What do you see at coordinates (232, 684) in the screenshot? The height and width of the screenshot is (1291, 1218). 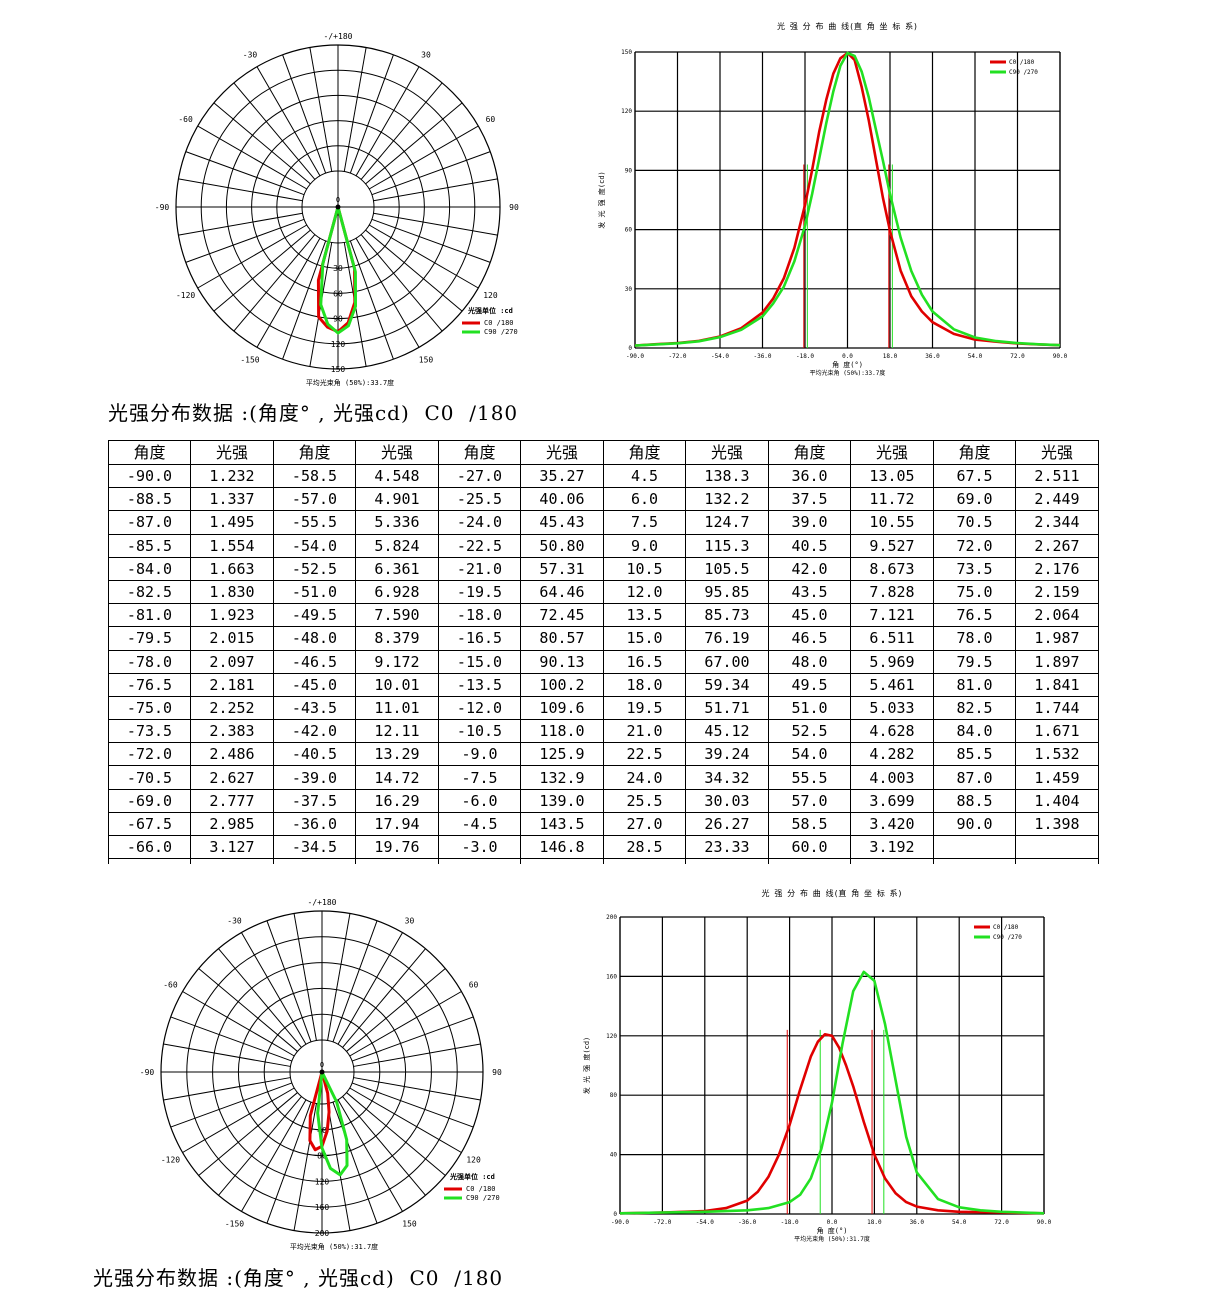 I see `table-cell: 2.181` at bounding box center [232, 684].